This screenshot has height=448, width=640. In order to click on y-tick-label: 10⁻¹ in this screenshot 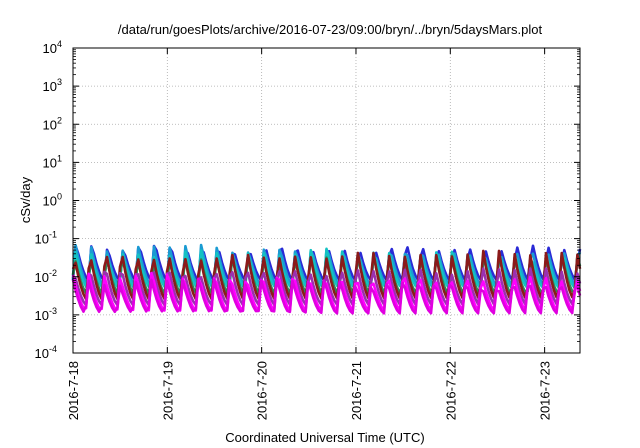, I will do `click(46, 238)`.